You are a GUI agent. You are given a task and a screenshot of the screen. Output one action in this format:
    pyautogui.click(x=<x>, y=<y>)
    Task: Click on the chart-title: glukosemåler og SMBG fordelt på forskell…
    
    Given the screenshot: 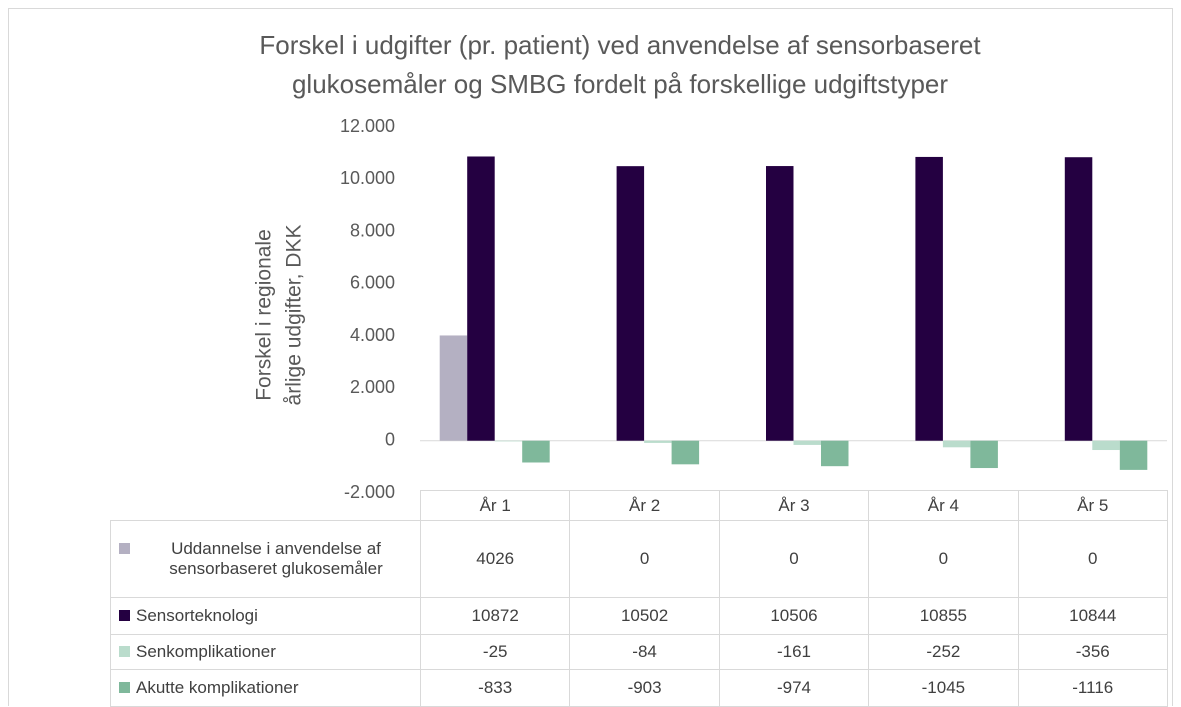 What is the action you would take?
    pyautogui.click(x=620, y=84)
    